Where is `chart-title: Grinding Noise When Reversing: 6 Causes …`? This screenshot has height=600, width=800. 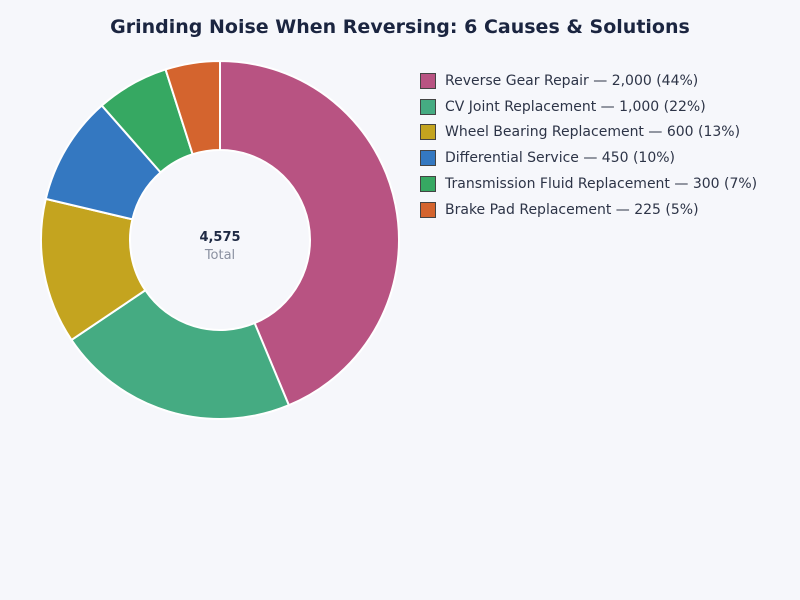
chart-title: Grinding Noise When Reversing: 6 Causes … is located at coordinates (400, 27).